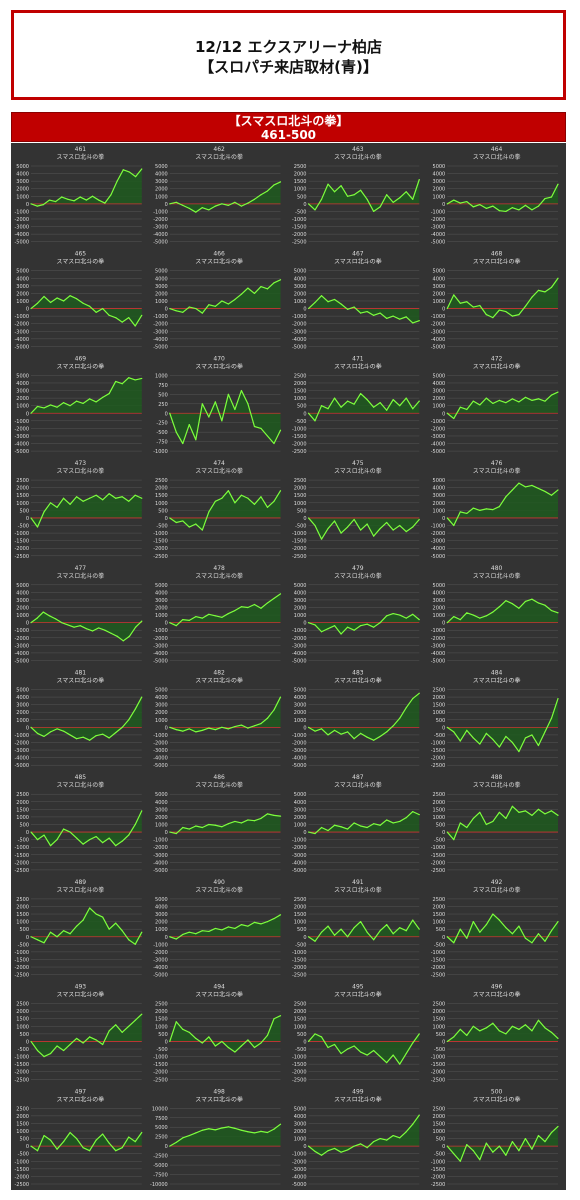  What do you see at coordinates (81, 149) in the screenshot?
I see `chart-title-461: 461` at bounding box center [81, 149].